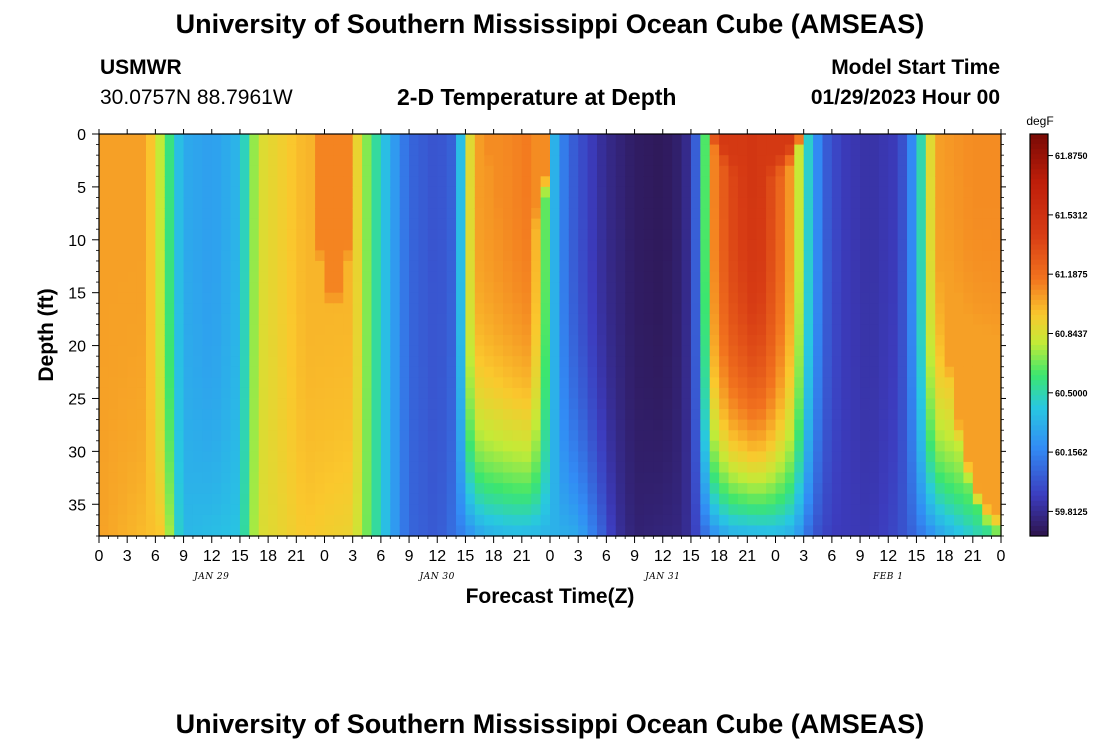  Describe the element at coordinates (494, 556) in the screenshot. I see `x-tick-label: 18` at that location.